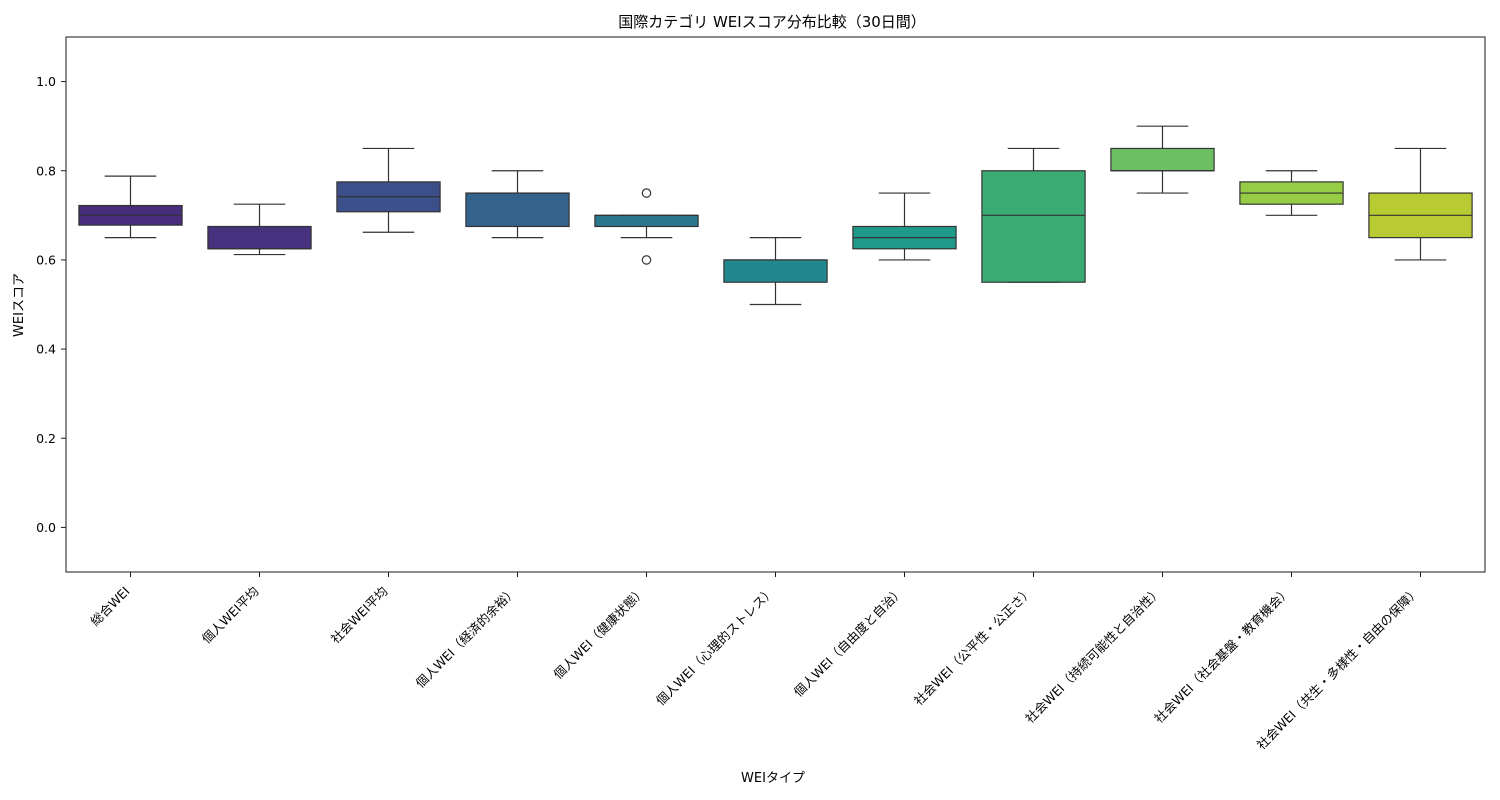  Describe the element at coordinates (51, 304) in the screenshot. I see `y-axis: 0.0 0.2 0.4 0.6 0.8 1.0` at that location.